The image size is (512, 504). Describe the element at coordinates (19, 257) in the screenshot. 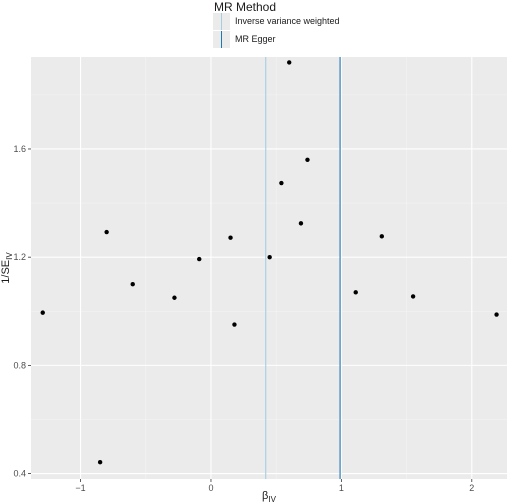

I see `y-tick-label: 1.2` at that location.